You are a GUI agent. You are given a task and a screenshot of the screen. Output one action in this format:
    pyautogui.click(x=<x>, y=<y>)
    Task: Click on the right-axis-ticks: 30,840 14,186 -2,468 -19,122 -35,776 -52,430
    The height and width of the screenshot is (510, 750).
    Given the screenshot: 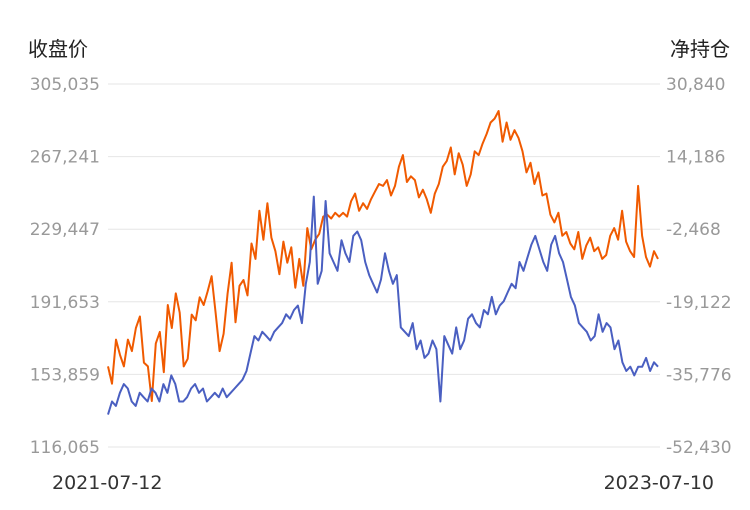 What is the action you would take?
    pyautogui.click(x=699, y=266)
    